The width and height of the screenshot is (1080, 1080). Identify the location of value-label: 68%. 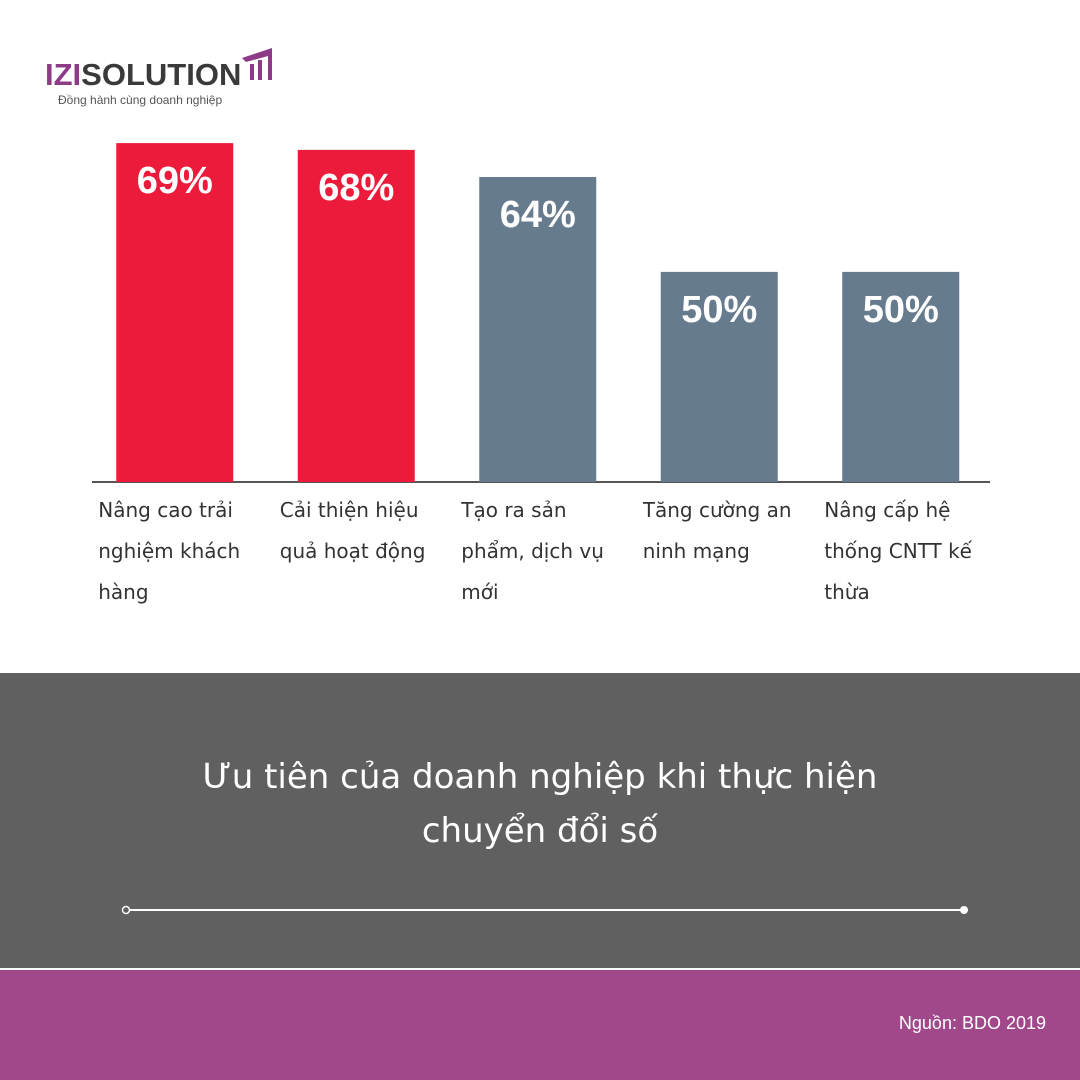
(356, 188).